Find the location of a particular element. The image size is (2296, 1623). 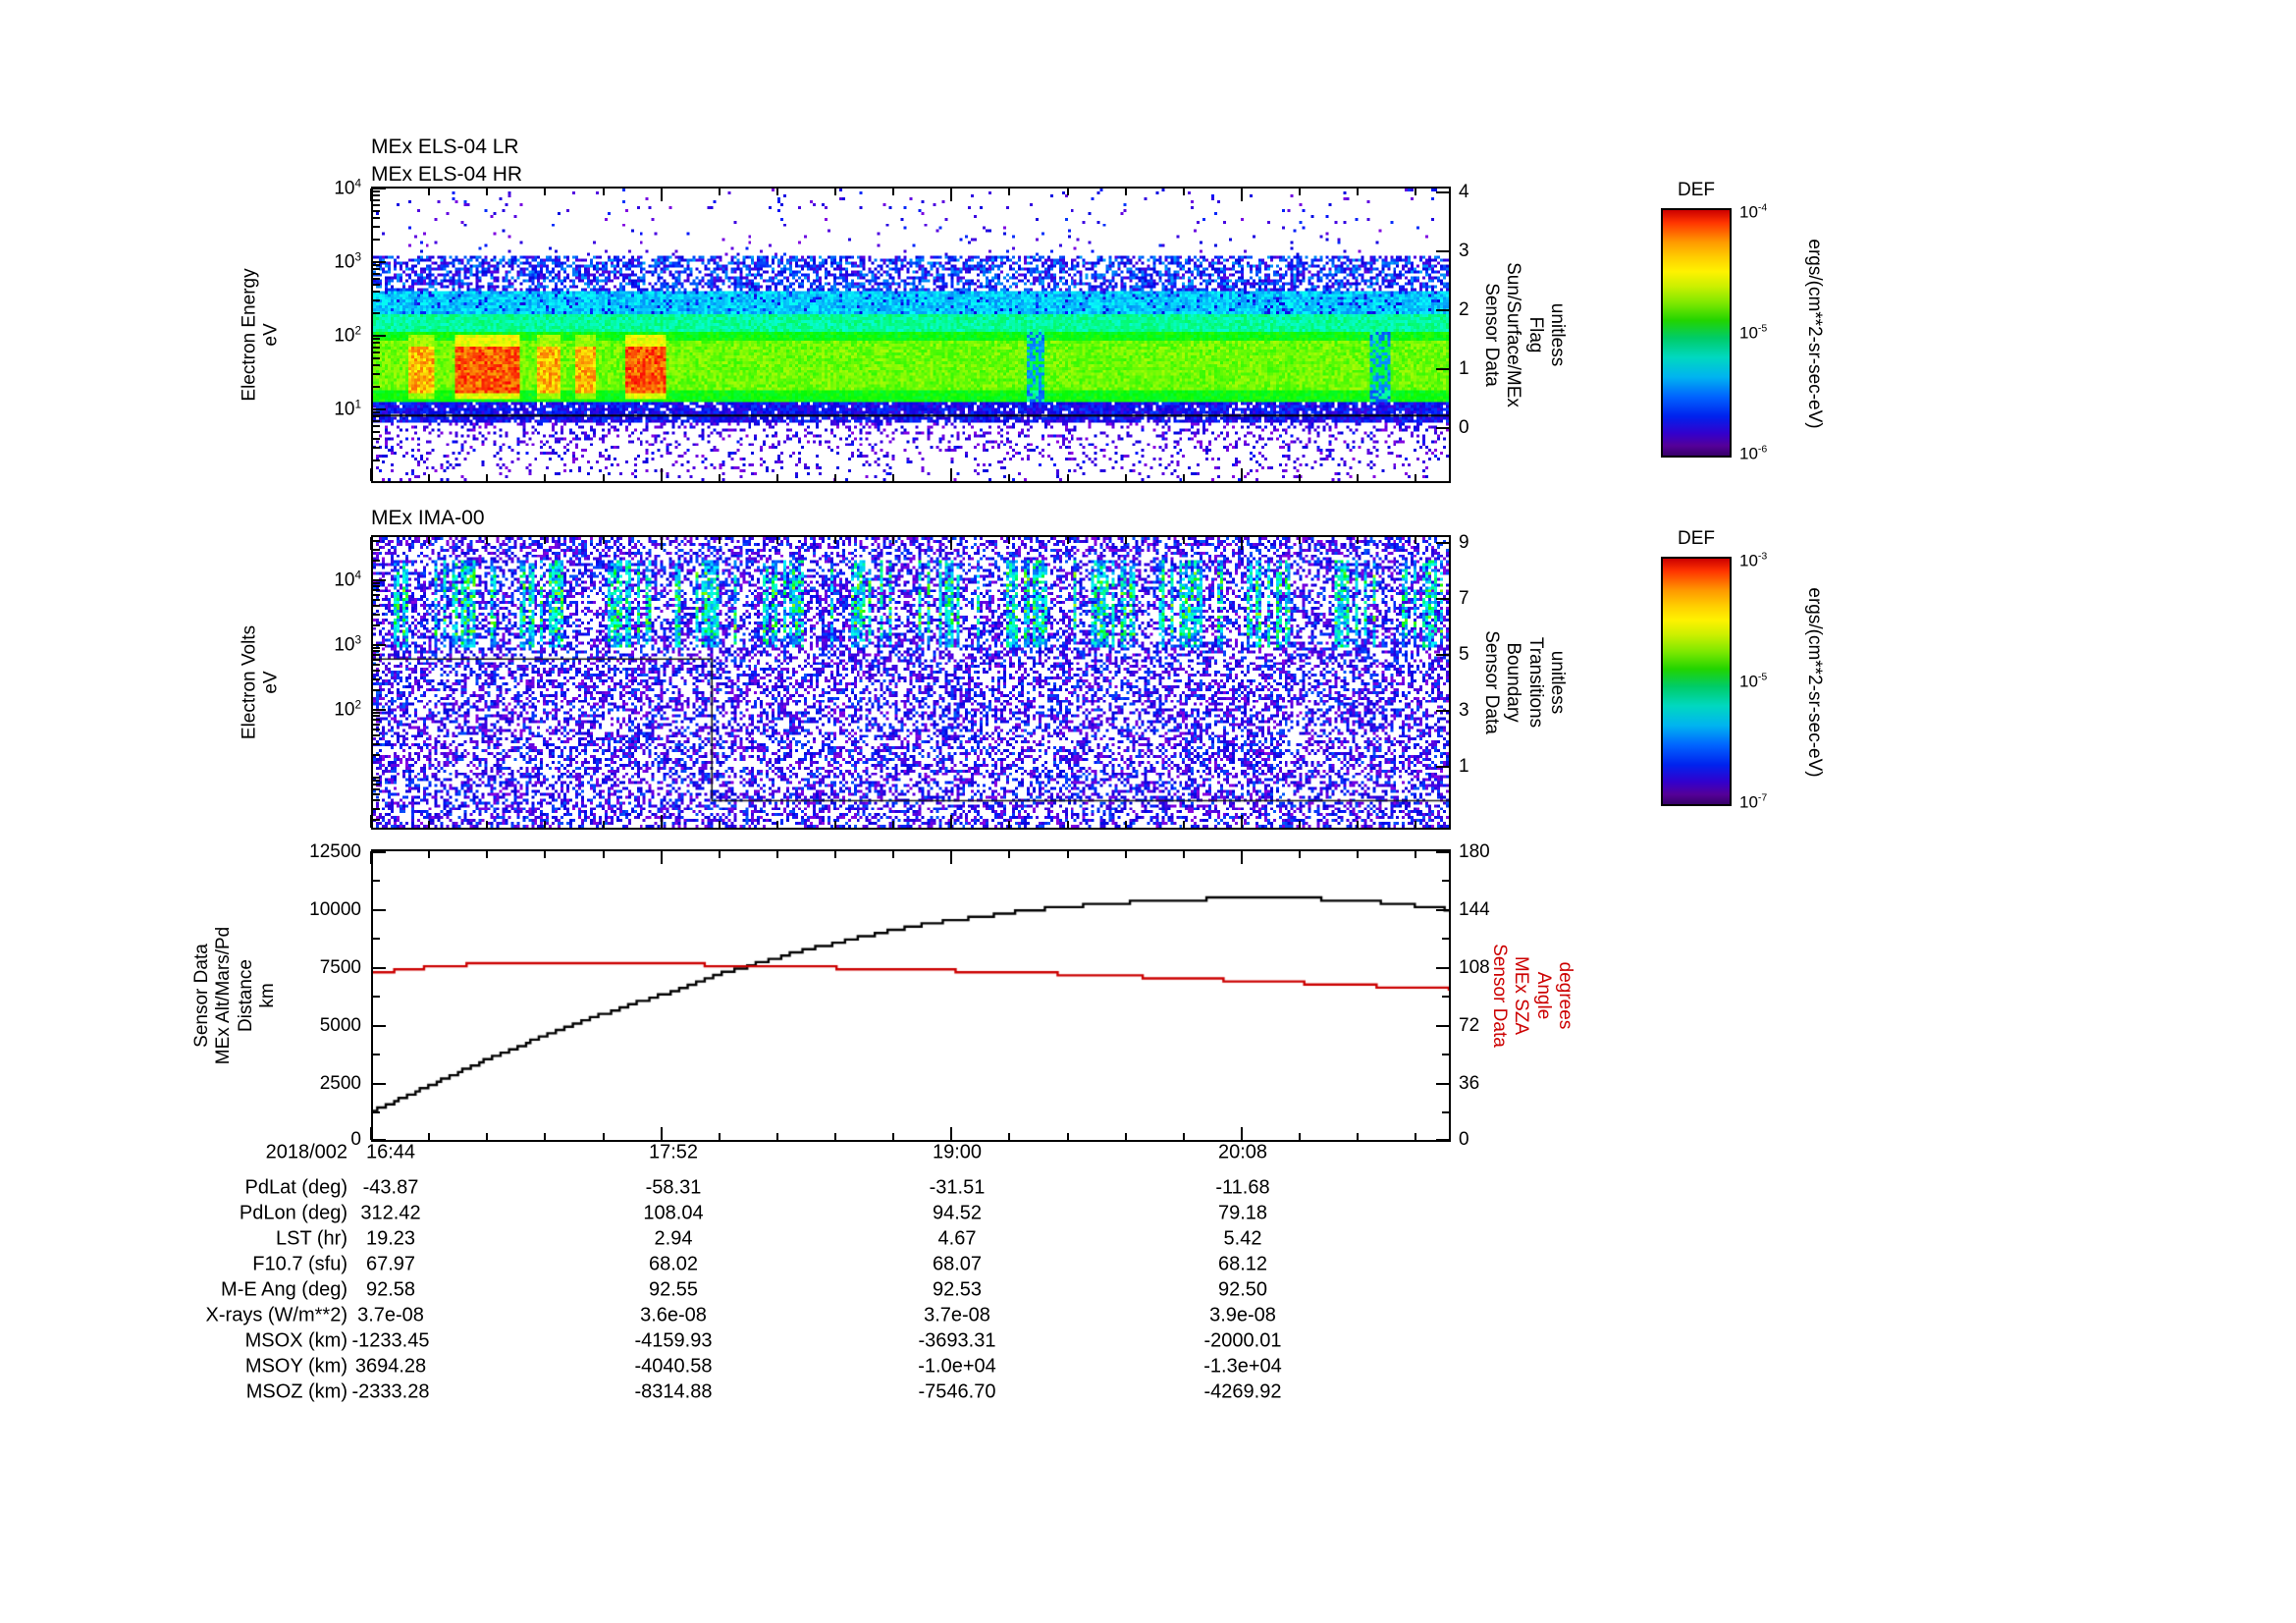

sza-tick-label: 144 is located at coordinates (1474, 909).